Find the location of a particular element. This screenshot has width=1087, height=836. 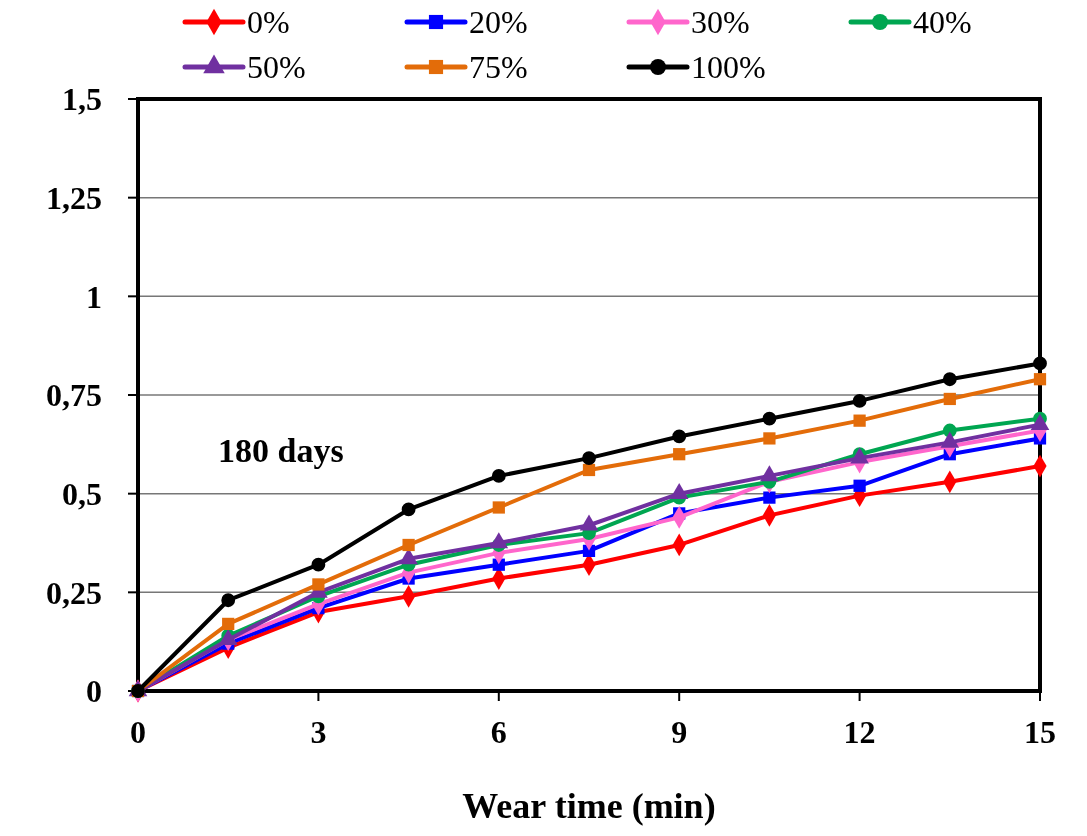

x-tick-label: 0 is located at coordinates (138, 732).